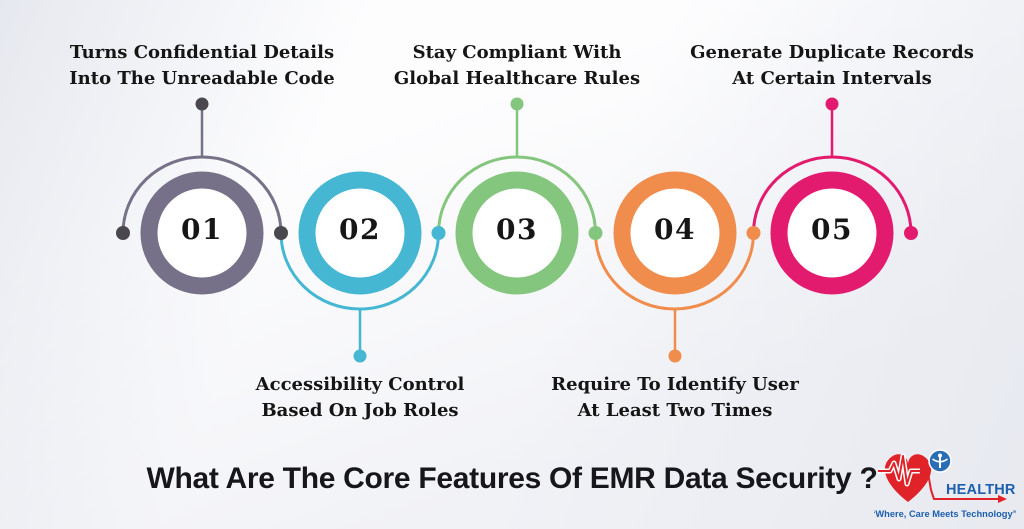  I want to click on step-number-4: 04, so click(675, 229).